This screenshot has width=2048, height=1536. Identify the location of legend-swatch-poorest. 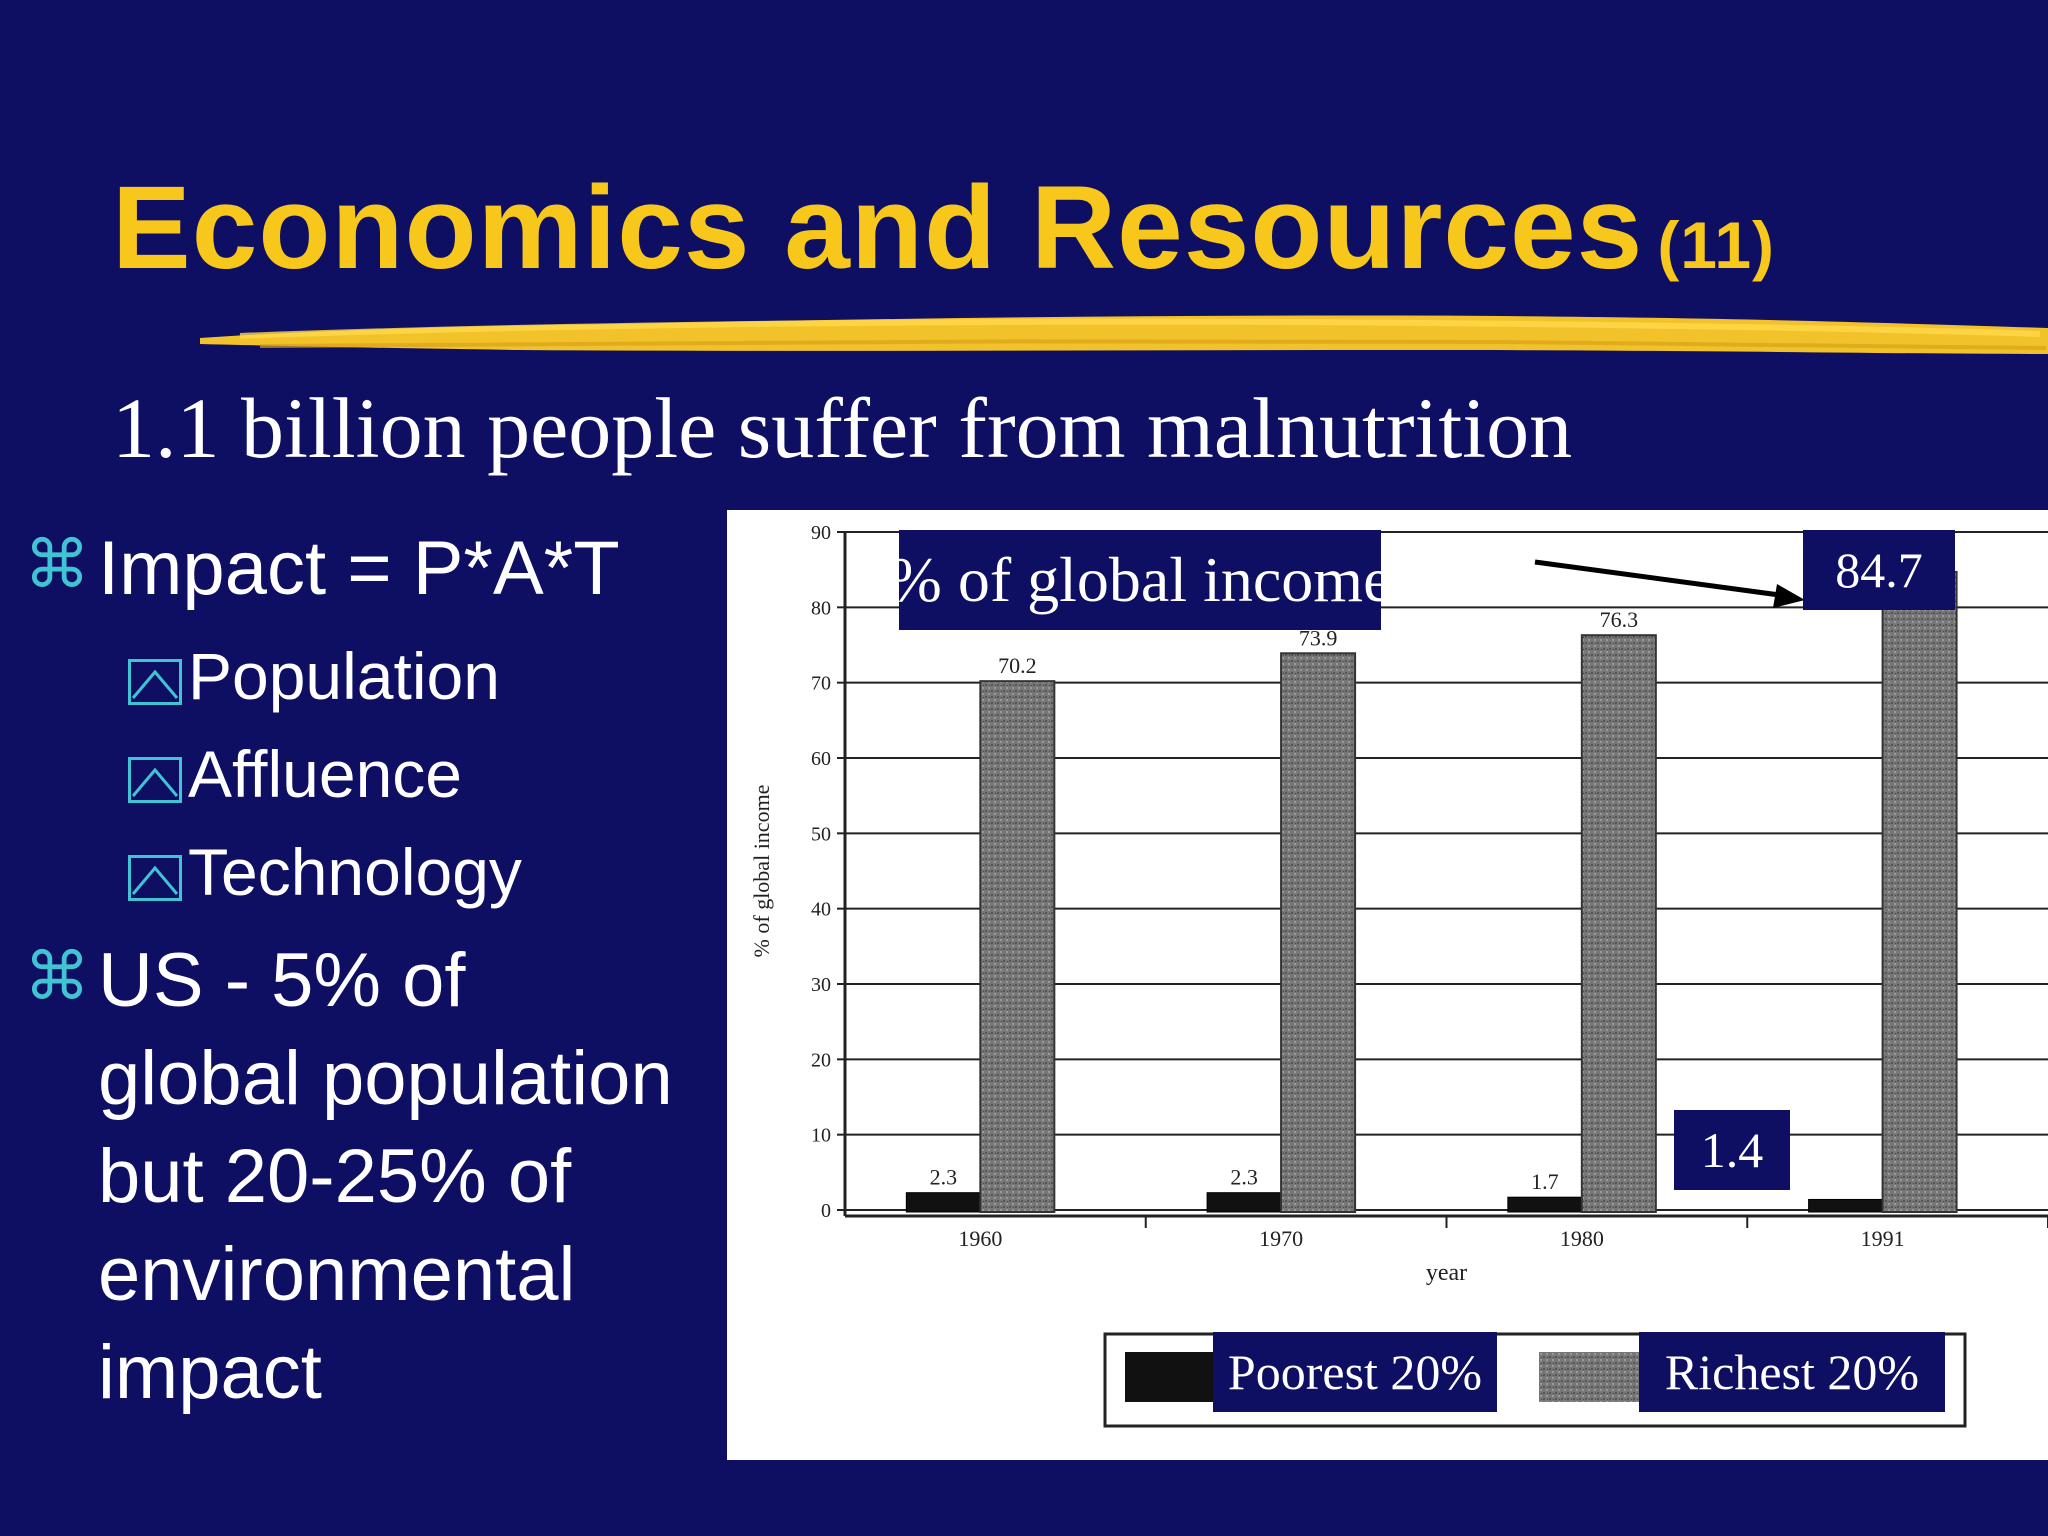
(1169, 1377).